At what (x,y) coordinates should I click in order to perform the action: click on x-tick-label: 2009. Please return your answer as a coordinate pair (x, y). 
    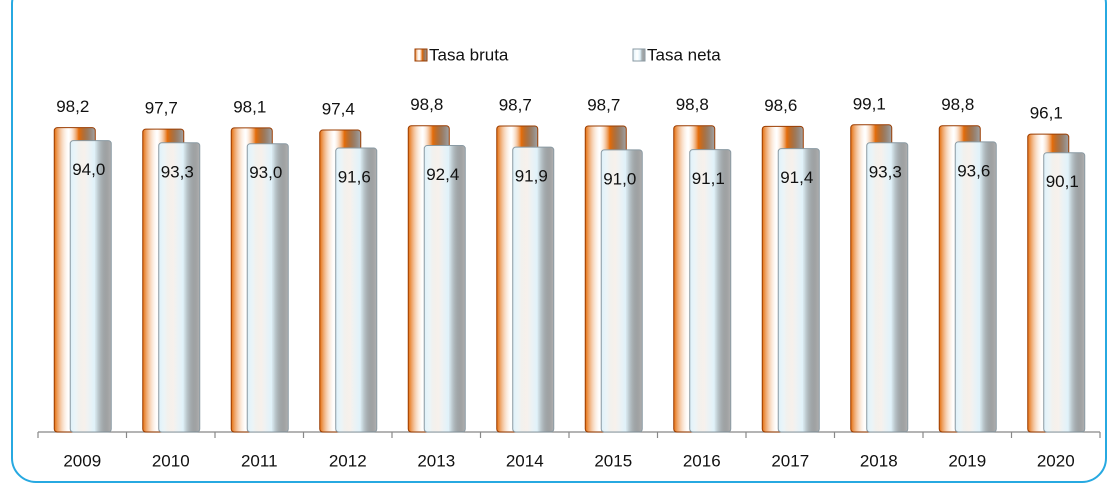
    Looking at the image, I should click on (82, 460).